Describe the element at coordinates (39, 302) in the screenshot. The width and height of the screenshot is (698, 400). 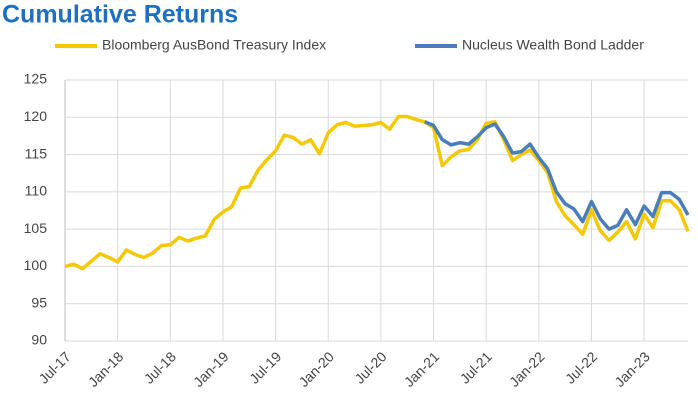
I see `y-tick-label: 95` at that location.